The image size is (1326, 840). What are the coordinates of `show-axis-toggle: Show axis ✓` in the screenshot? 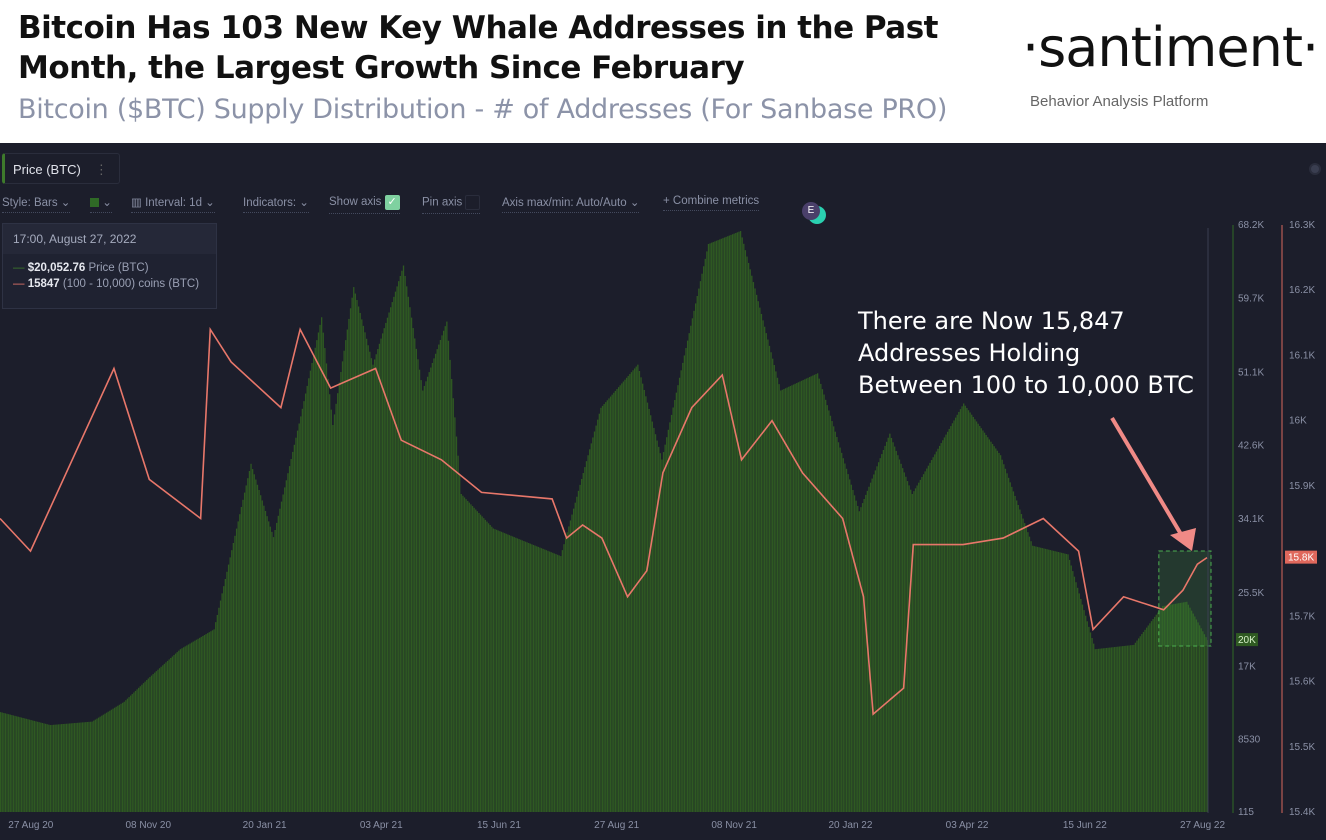 It's located at (364, 204).